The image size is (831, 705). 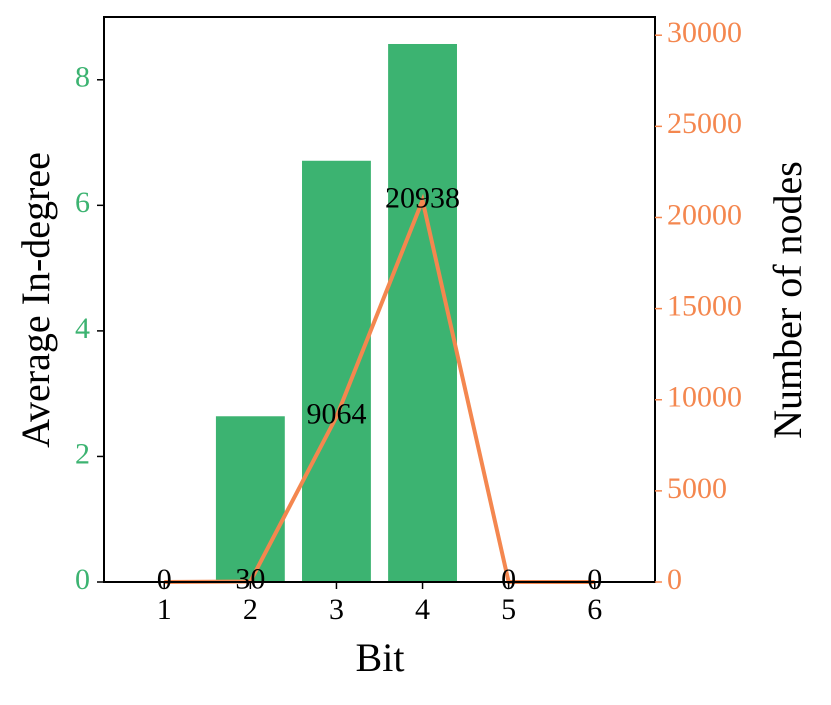 I want to click on x-tick-label: 2, so click(x=250, y=609).